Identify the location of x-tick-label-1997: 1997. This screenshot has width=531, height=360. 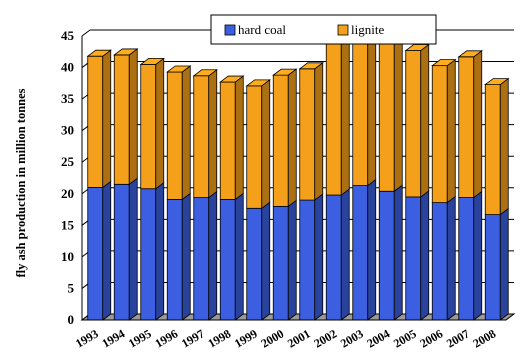
(193, 338).